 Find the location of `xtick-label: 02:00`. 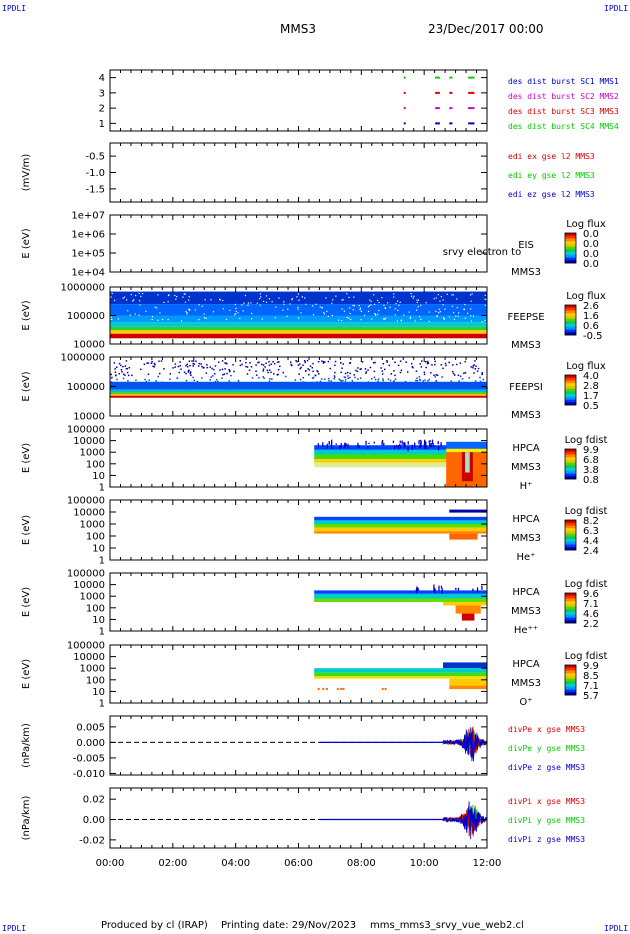

xtick-label: 02:00 is located at coordinates (172, 863).